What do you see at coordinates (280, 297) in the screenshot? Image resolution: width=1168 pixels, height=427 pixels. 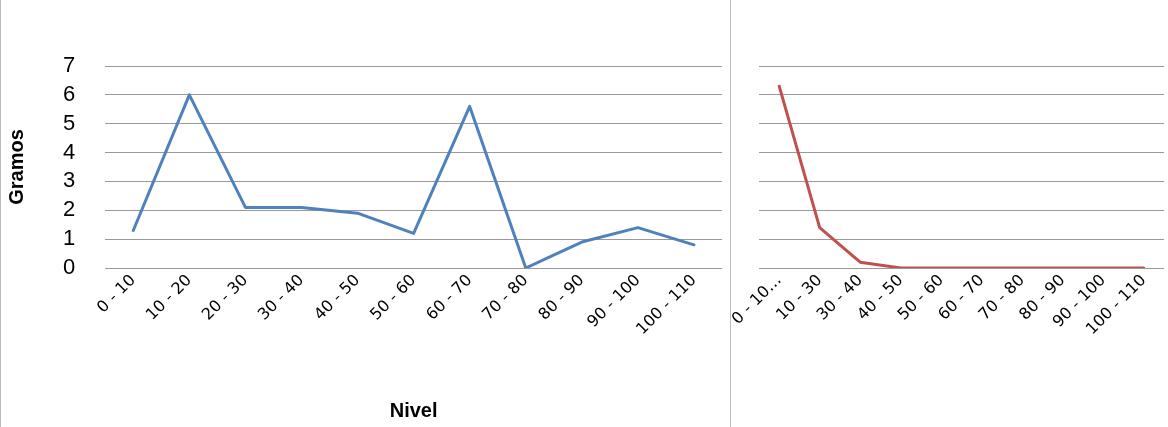 I see `x-tick-label: 30 - 40` at bounding box center [280, 297].